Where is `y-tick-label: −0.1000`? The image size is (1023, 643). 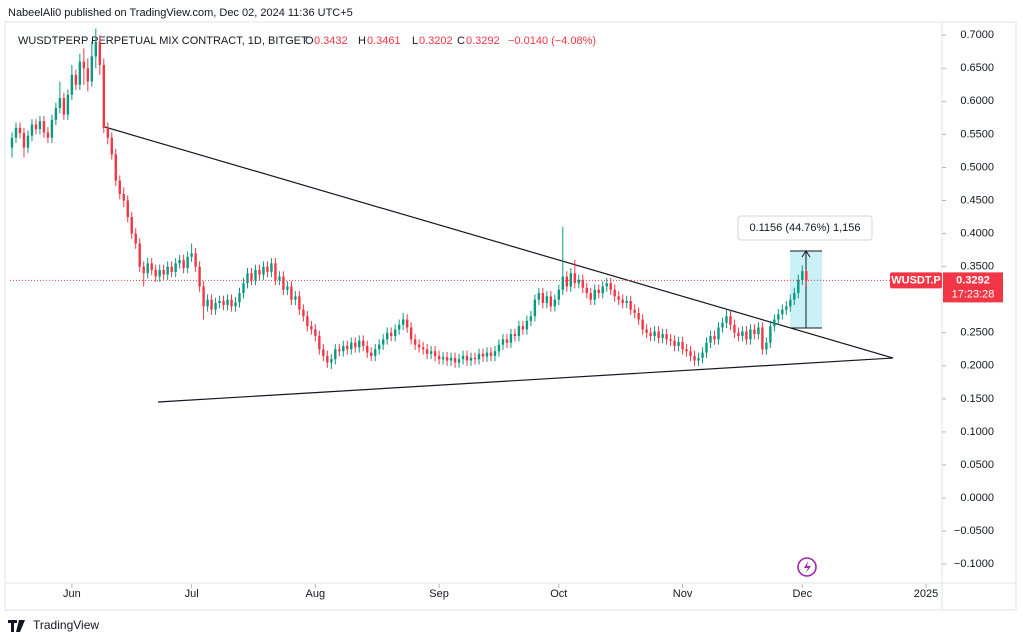 y-tick-label: −0.1000 is located at coordinates (974, 564).